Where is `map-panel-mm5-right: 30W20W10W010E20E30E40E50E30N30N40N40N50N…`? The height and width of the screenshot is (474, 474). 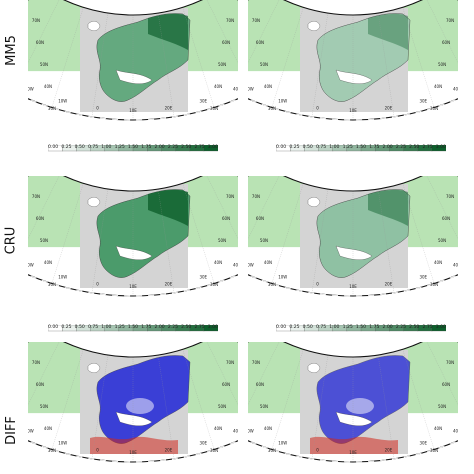
map-panel-mm5-right: 30W20W10W010E20E30E40E50E30N30N40N40N50N… is located at coordinates (353, 66).